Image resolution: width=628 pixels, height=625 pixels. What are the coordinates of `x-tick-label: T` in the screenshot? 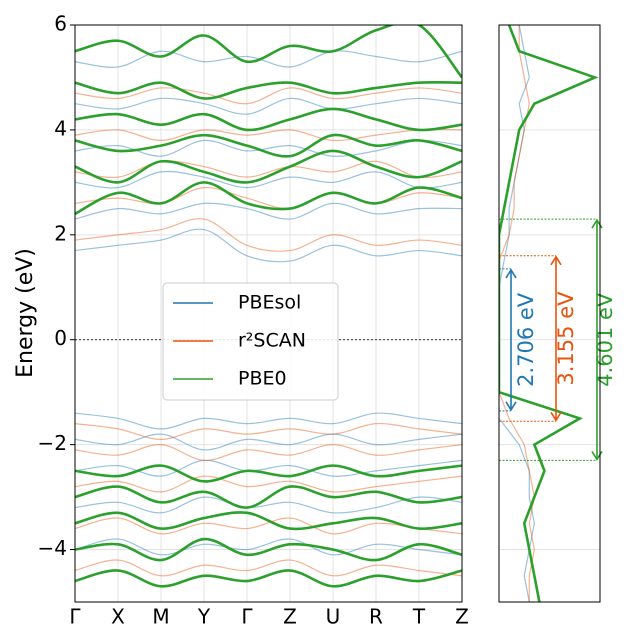 It's located at (419, 615).